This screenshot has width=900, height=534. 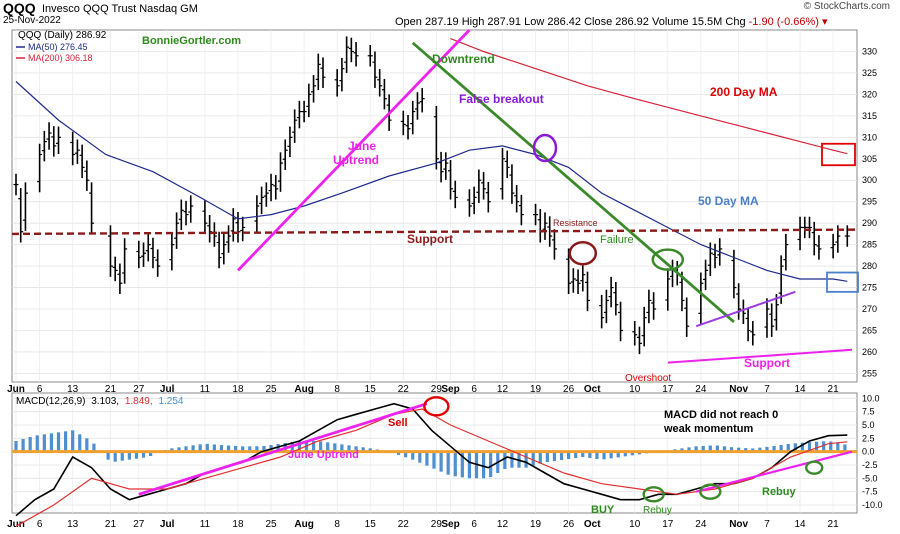 What do you see at coordinates (170, 401) in the screenshot?
I see `legend-macd-v3: 1.254` at bounding box center [170, 401].